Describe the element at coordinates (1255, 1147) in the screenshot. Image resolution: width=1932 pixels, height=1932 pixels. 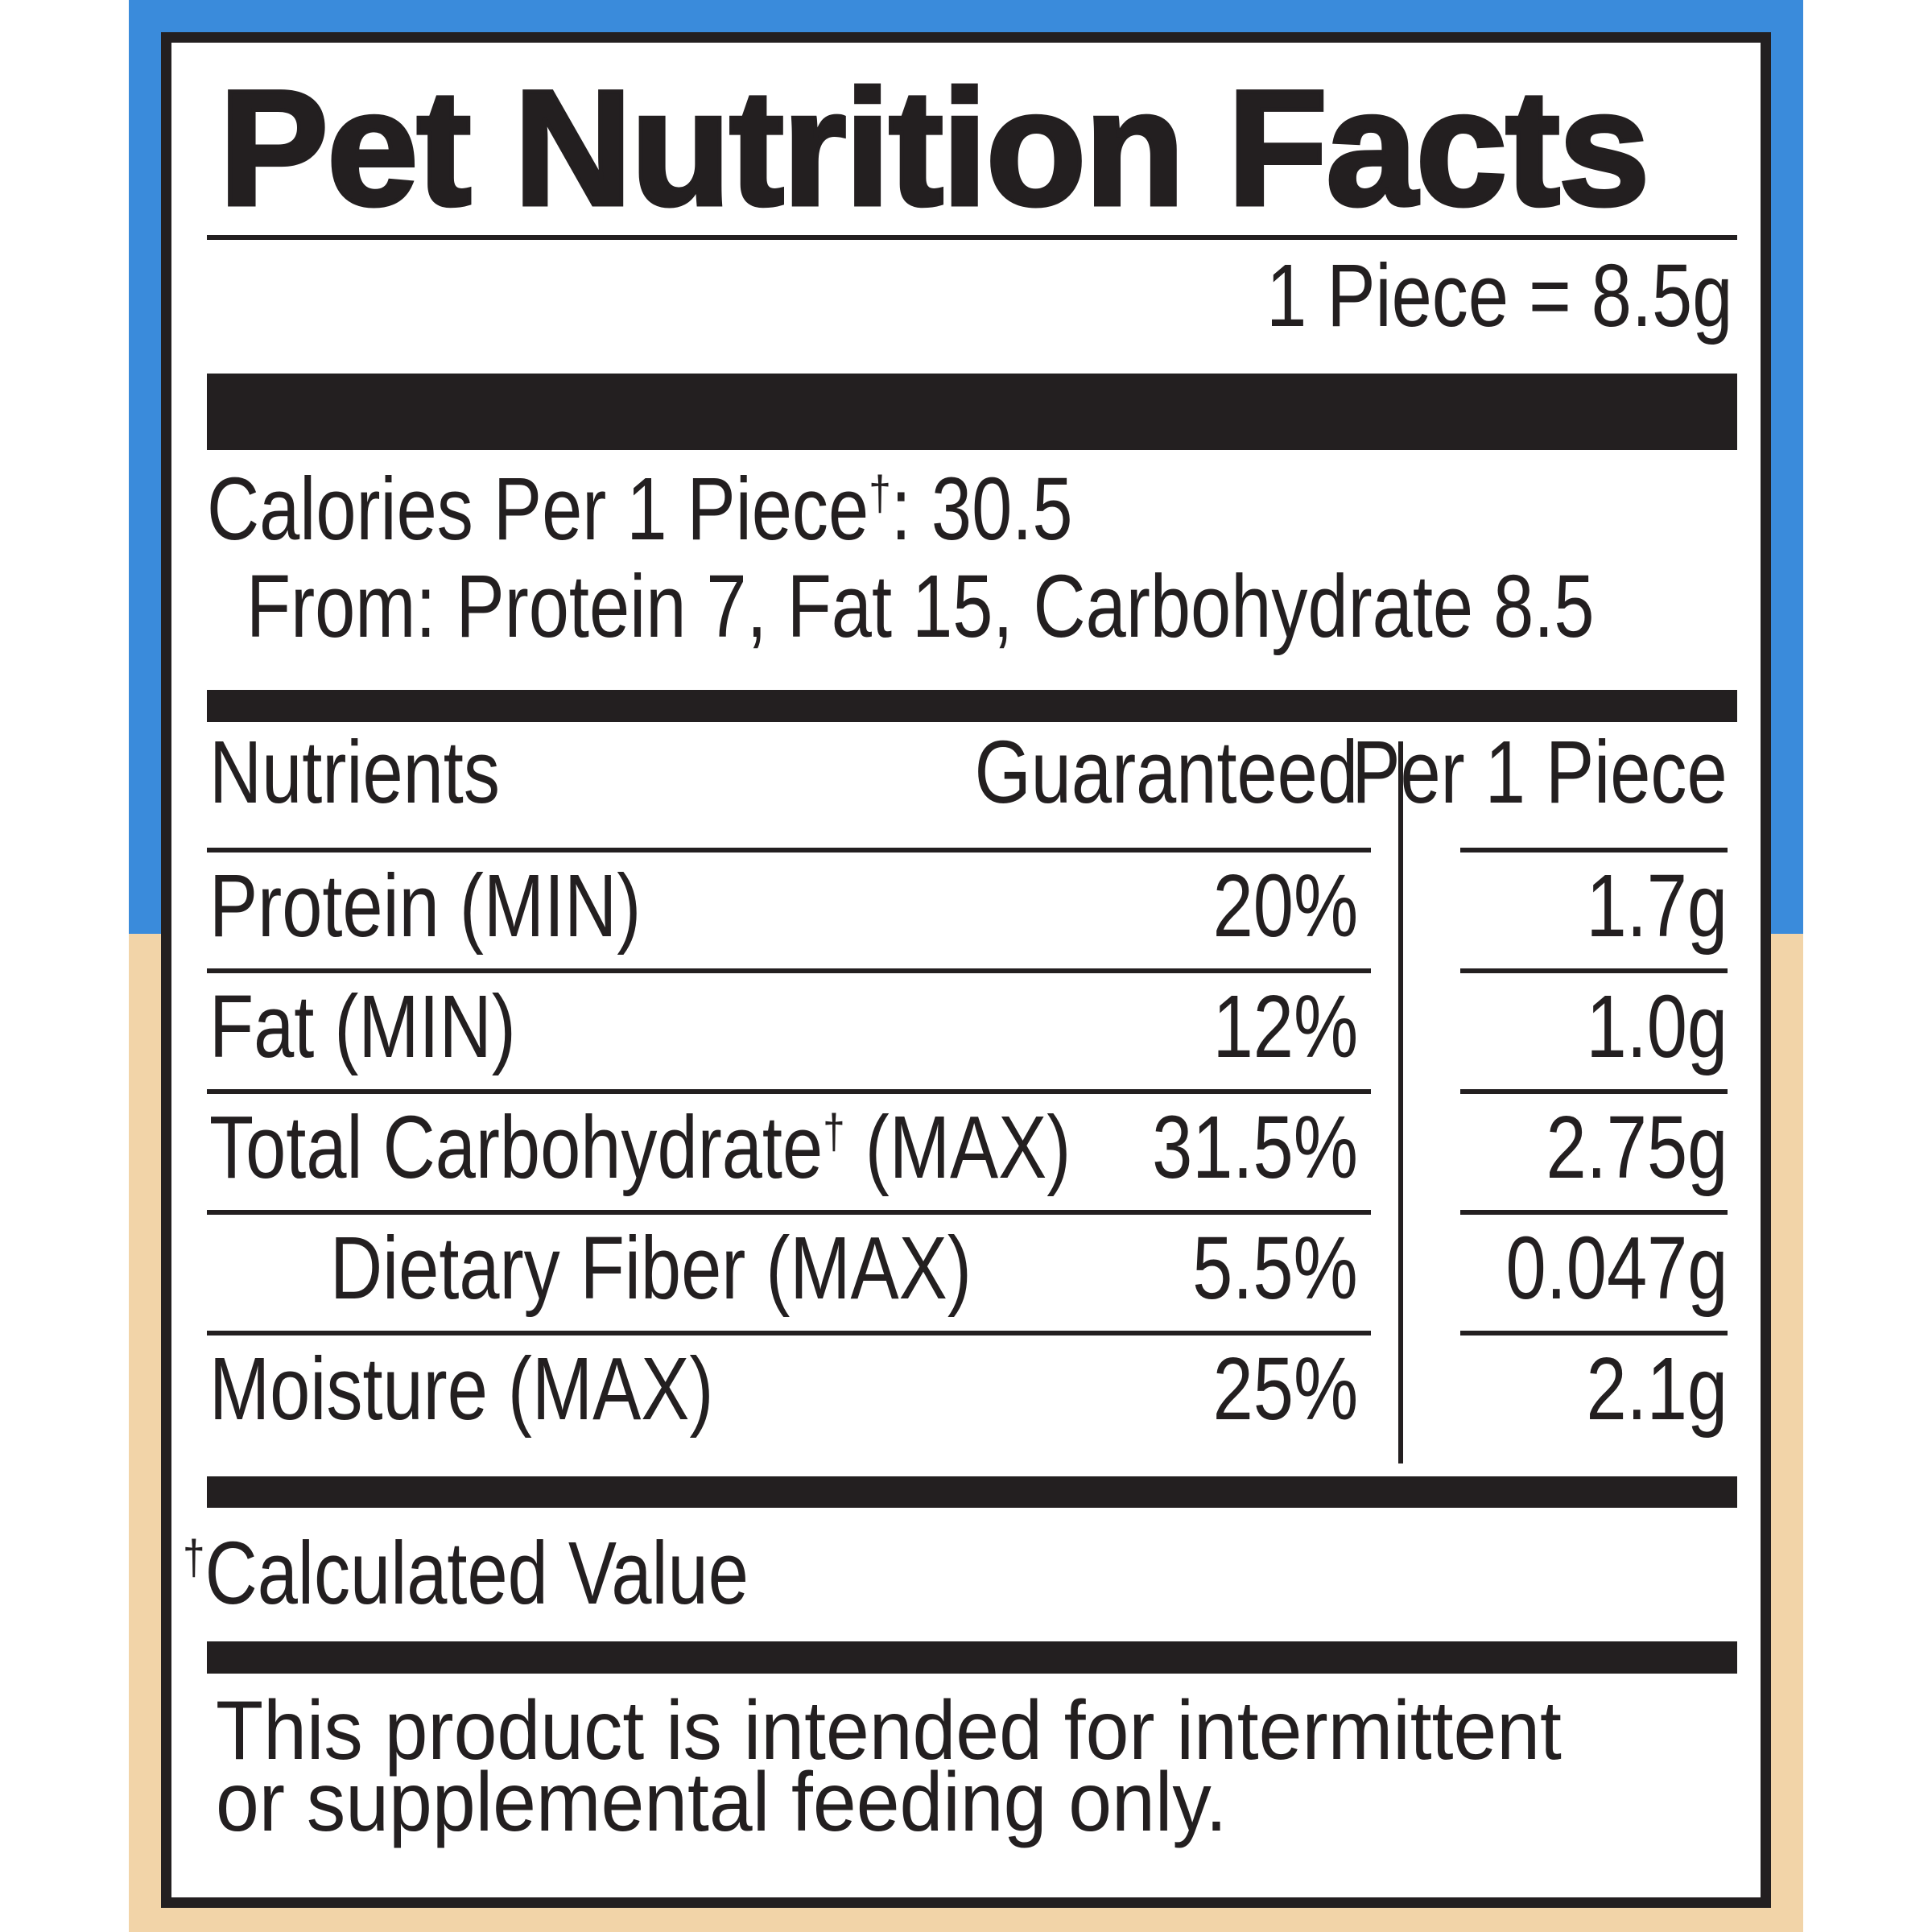
I see `guaranteed-value: 31.5%` at that location.